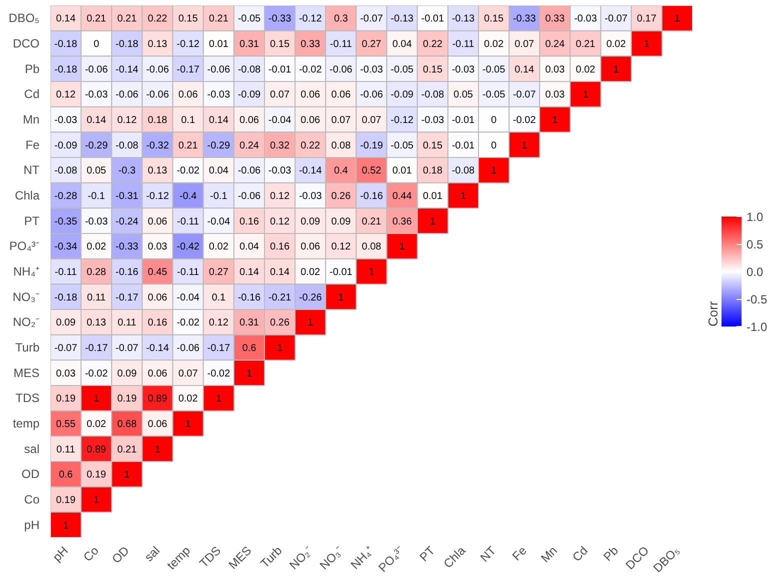 The image size is (780, 587). What do you see at coordinates (127, 272) in the screenshot?
I see `data-label: -0.16` at bounding box center [127, 272].